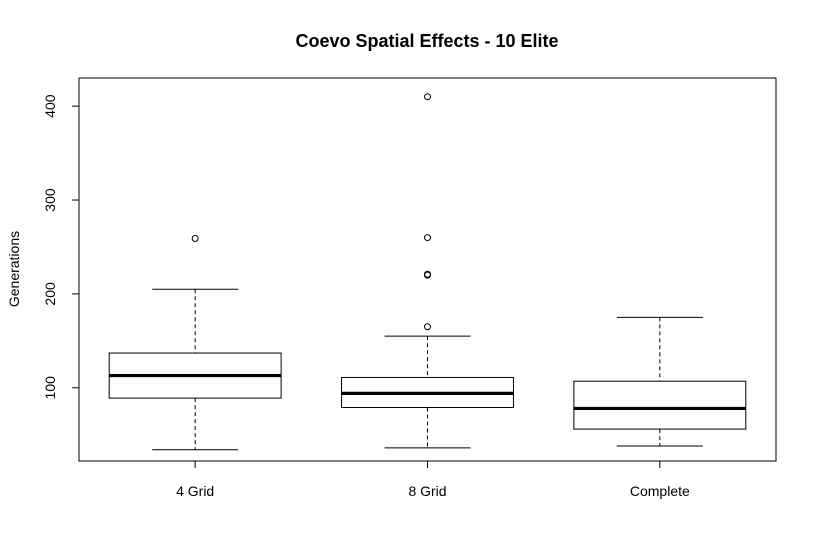 Image resolution: width=816 pixels, height=559 pixels. Describe the element at coordinates (50, 388) in the screenshot. I see `y-tick-label-100: 100` at that location.